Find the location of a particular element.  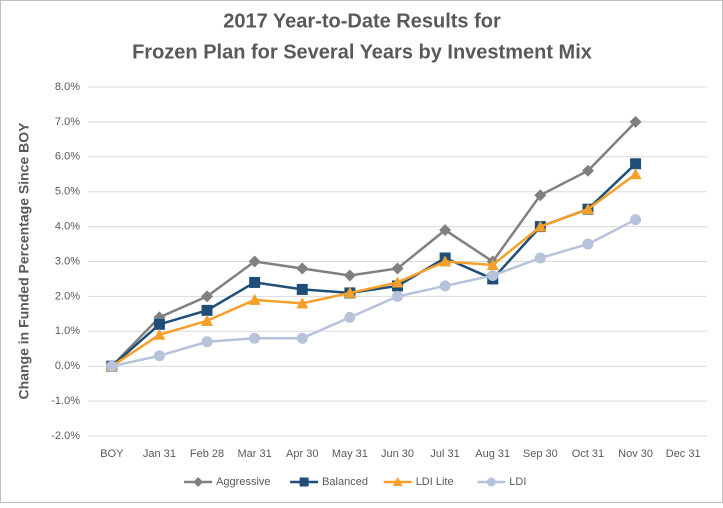

y-tick-label: 2.0% is located at coordinates (67, 296).